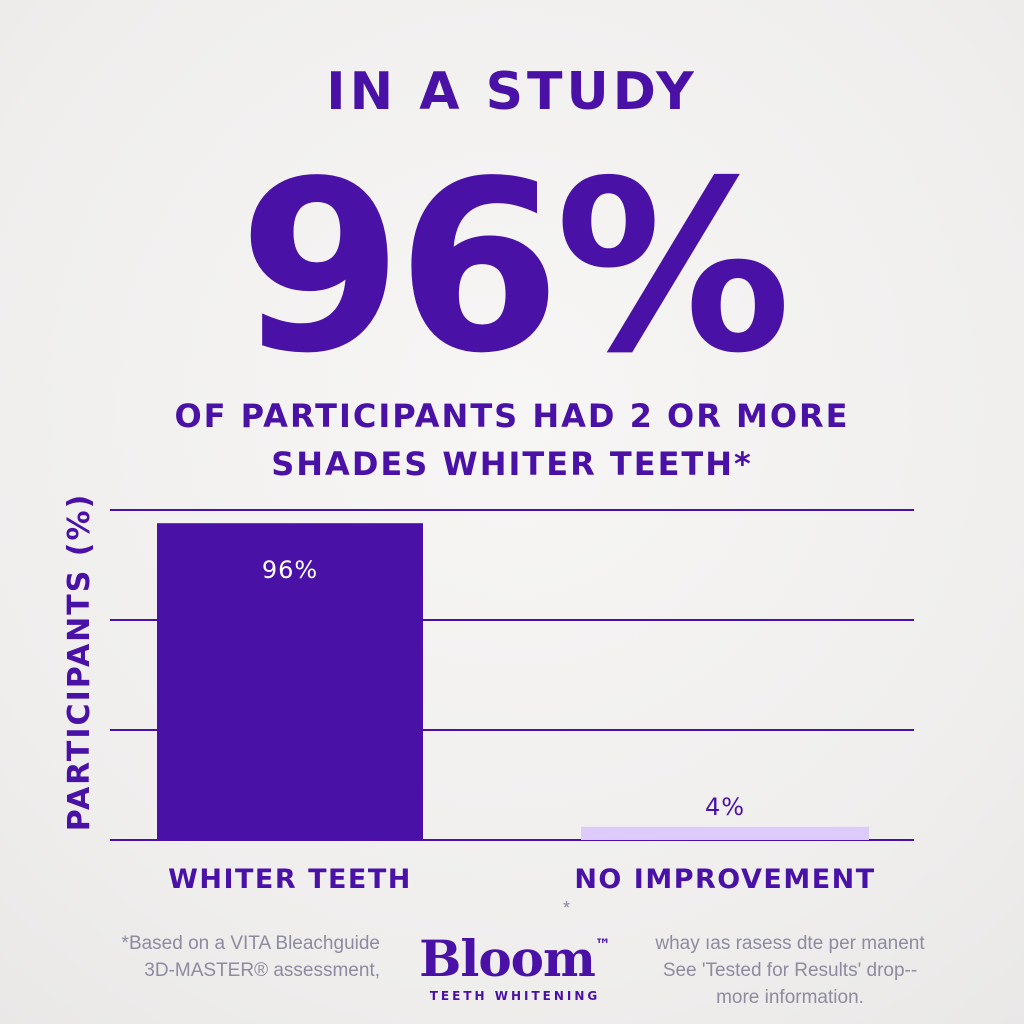 The height and width of the screenshot is (1024, 1024). What do you see at coordinates (515, 996) in the screenshot?
I see `brand-tagline: TEETH WHITENING` at bounding box center [515, 996].